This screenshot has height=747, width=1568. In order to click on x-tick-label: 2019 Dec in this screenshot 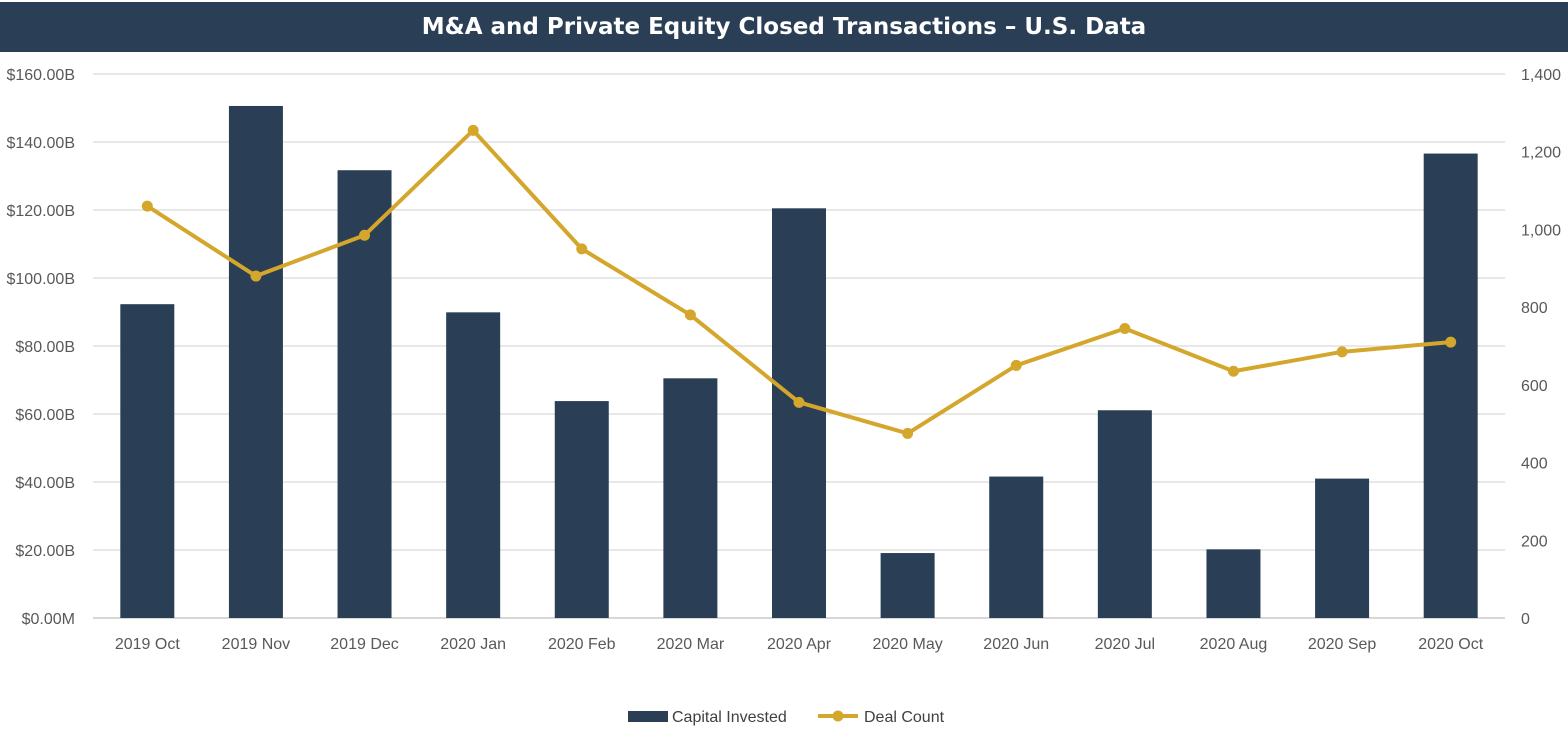, I will do `click(364, 644)`.